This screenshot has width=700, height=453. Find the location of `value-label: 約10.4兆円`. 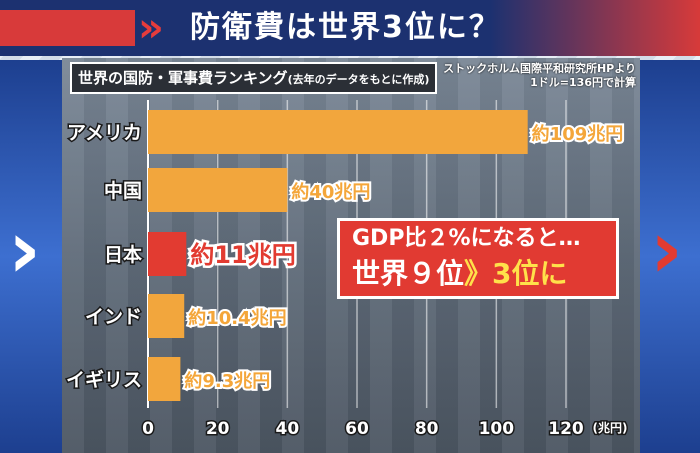

value-label: 約10.4兆円 is located at coordinates (237, 318).